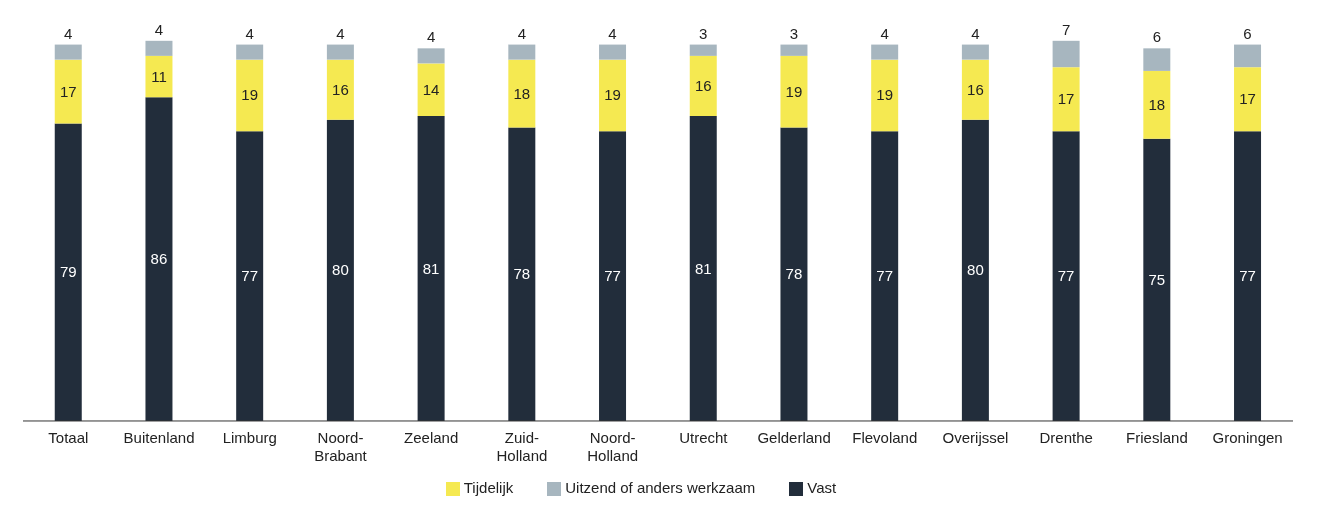 The image size is (1325, 509). Describe the element at coordinates (1247, 437) in the screenshot. I see `x-tick-label: Groningen` at that location.